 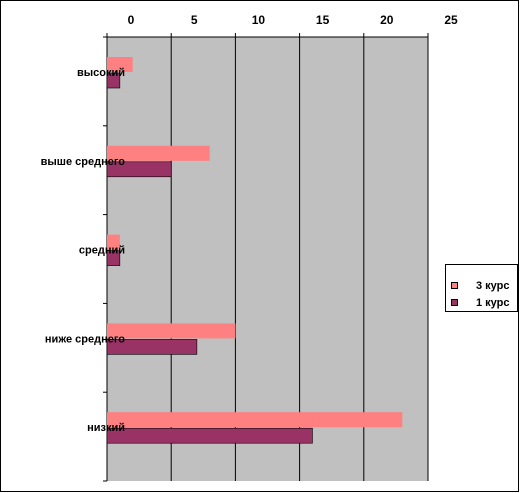 I want to click on legend-label-series-2: 1 курс, so click(x=493, y=303).